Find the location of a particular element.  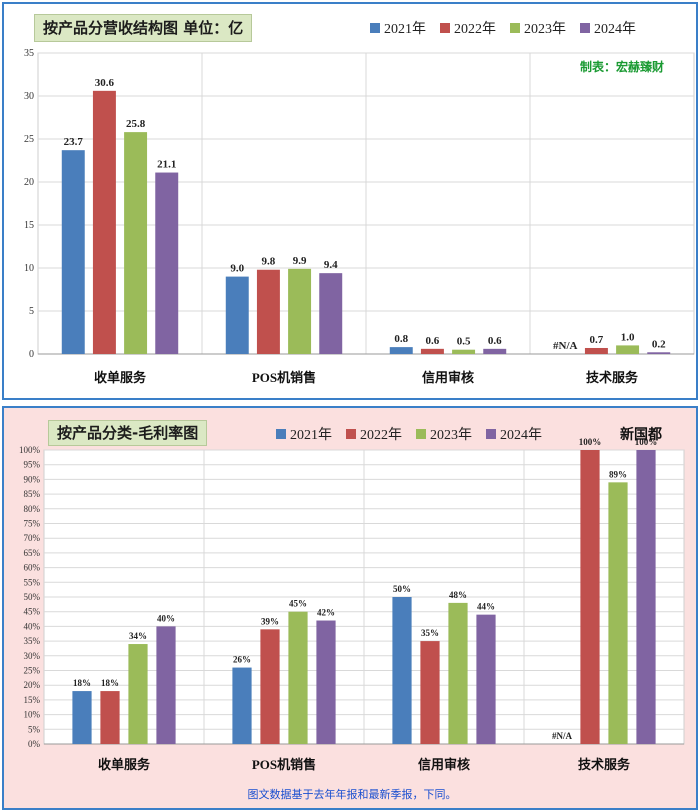

y-tick-label: 10 is located at coordinates (29, 268).